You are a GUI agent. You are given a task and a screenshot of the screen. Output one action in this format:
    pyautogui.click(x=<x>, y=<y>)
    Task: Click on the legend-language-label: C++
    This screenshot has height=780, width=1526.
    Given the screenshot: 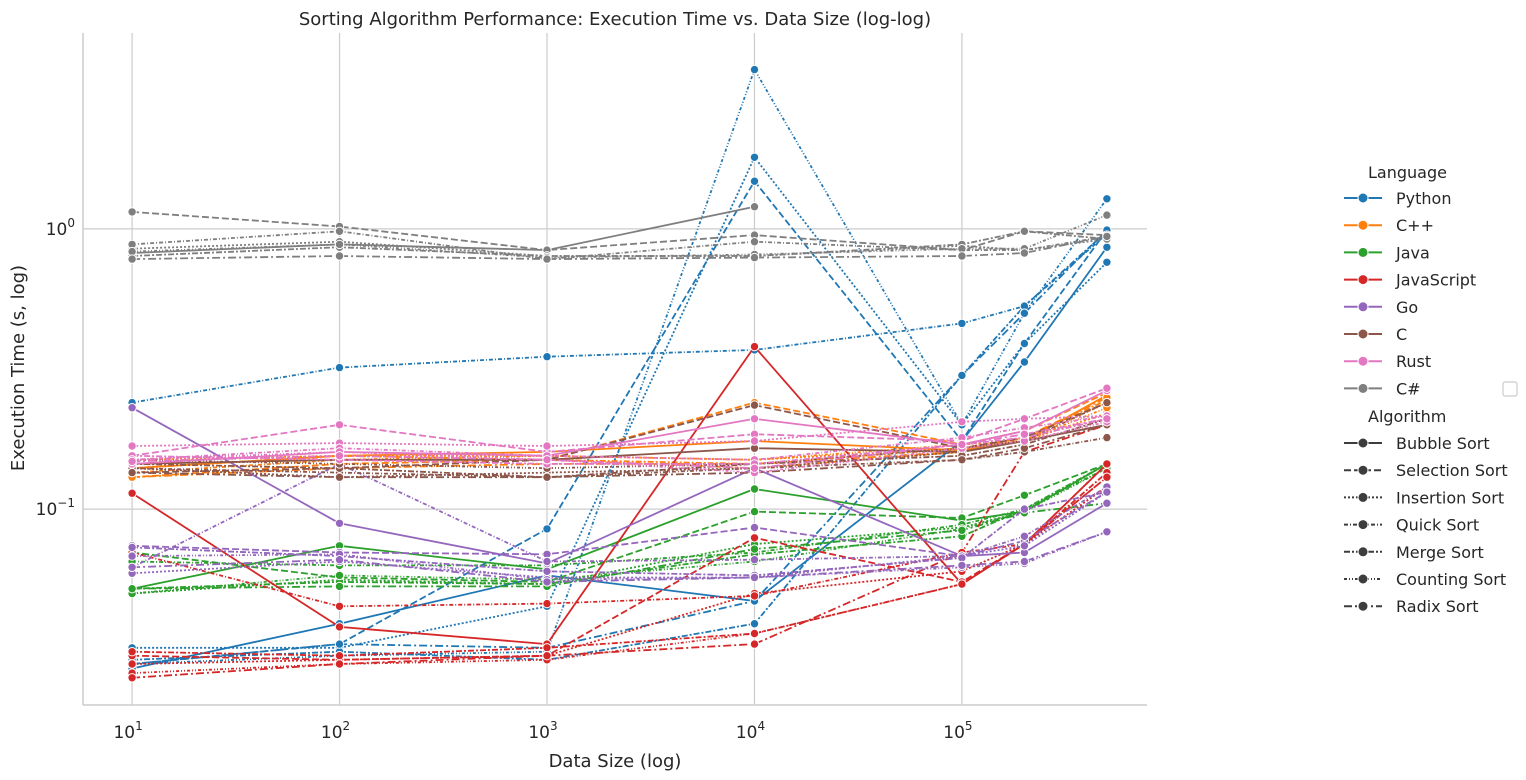 What is the action you would take?
    pyautogui.click(x=1415, y=225)
    